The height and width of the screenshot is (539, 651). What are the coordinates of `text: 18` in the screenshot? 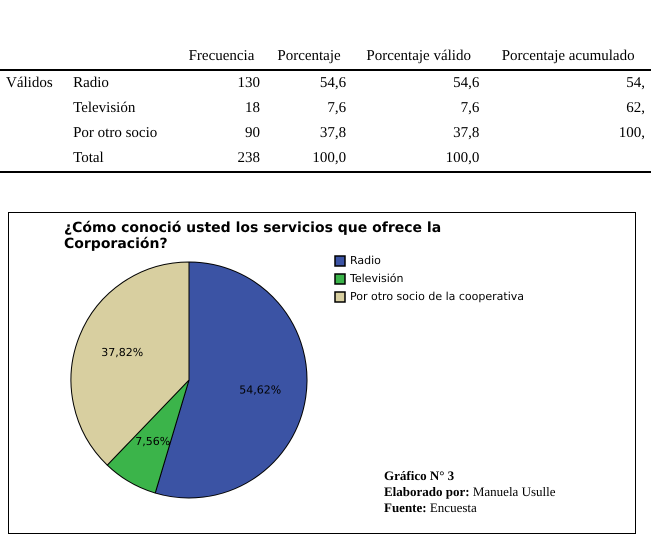 It's located at (252, 108).